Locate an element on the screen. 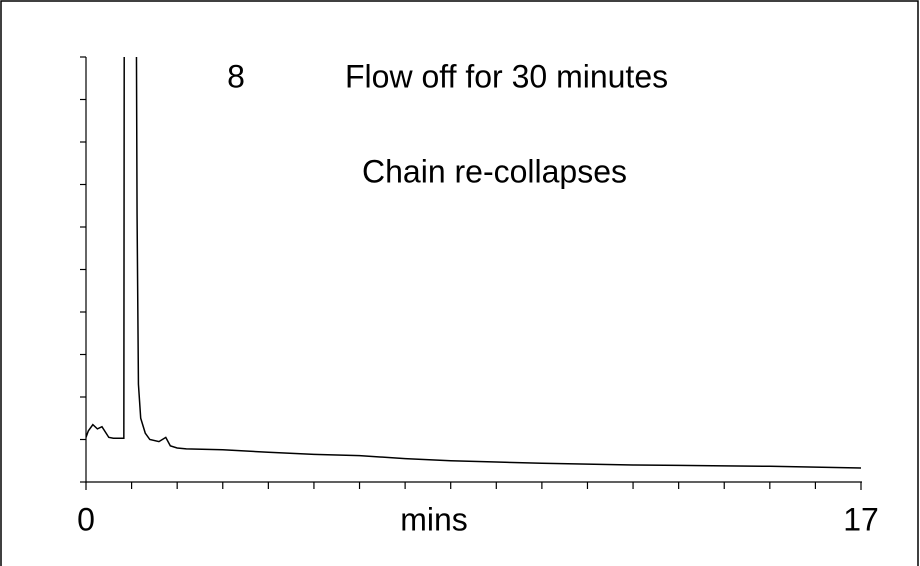 The height and width of the screenshot is (566, 920). x-axis-label: mins is located at coordinates (434, 519).